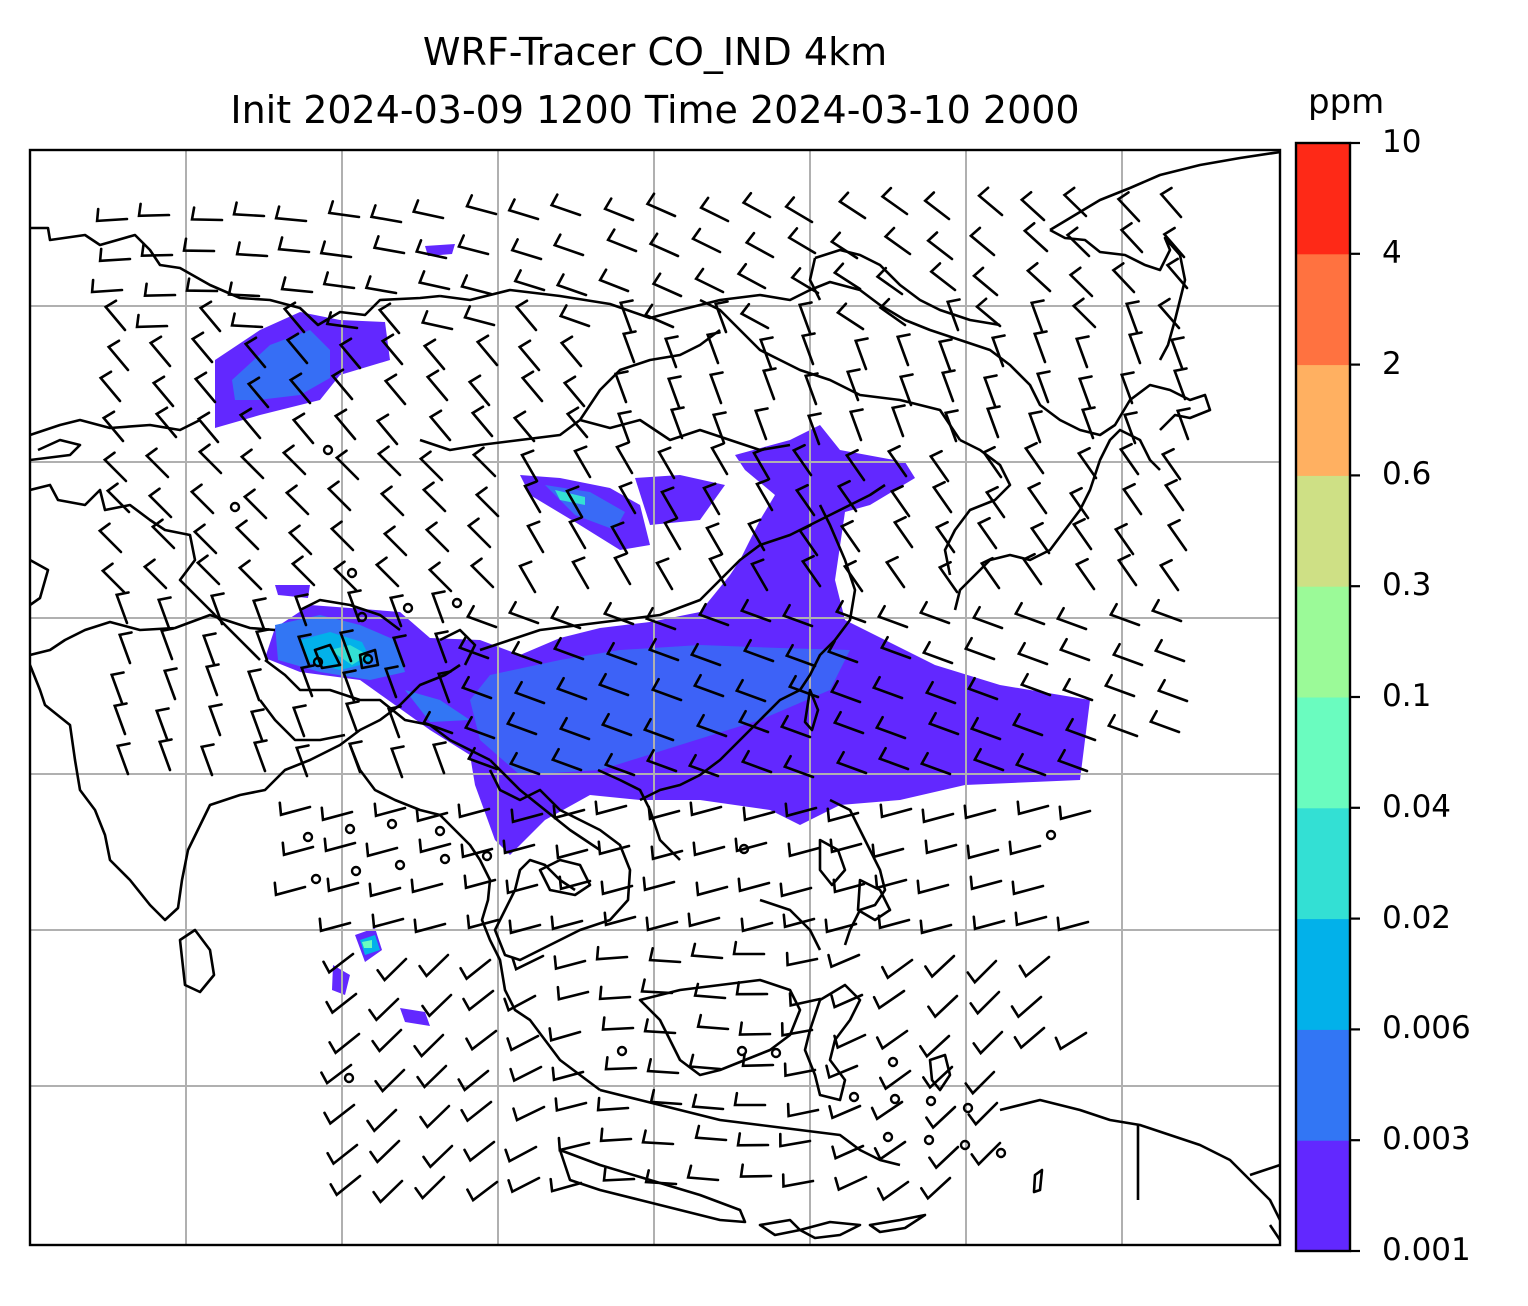 This screenshot has width=1528, height=1306. What do you see at coordinates (1392, 363) in the screenshot?
I see `colorbar-tick-label: 2` at bounding box center [1392, 363].